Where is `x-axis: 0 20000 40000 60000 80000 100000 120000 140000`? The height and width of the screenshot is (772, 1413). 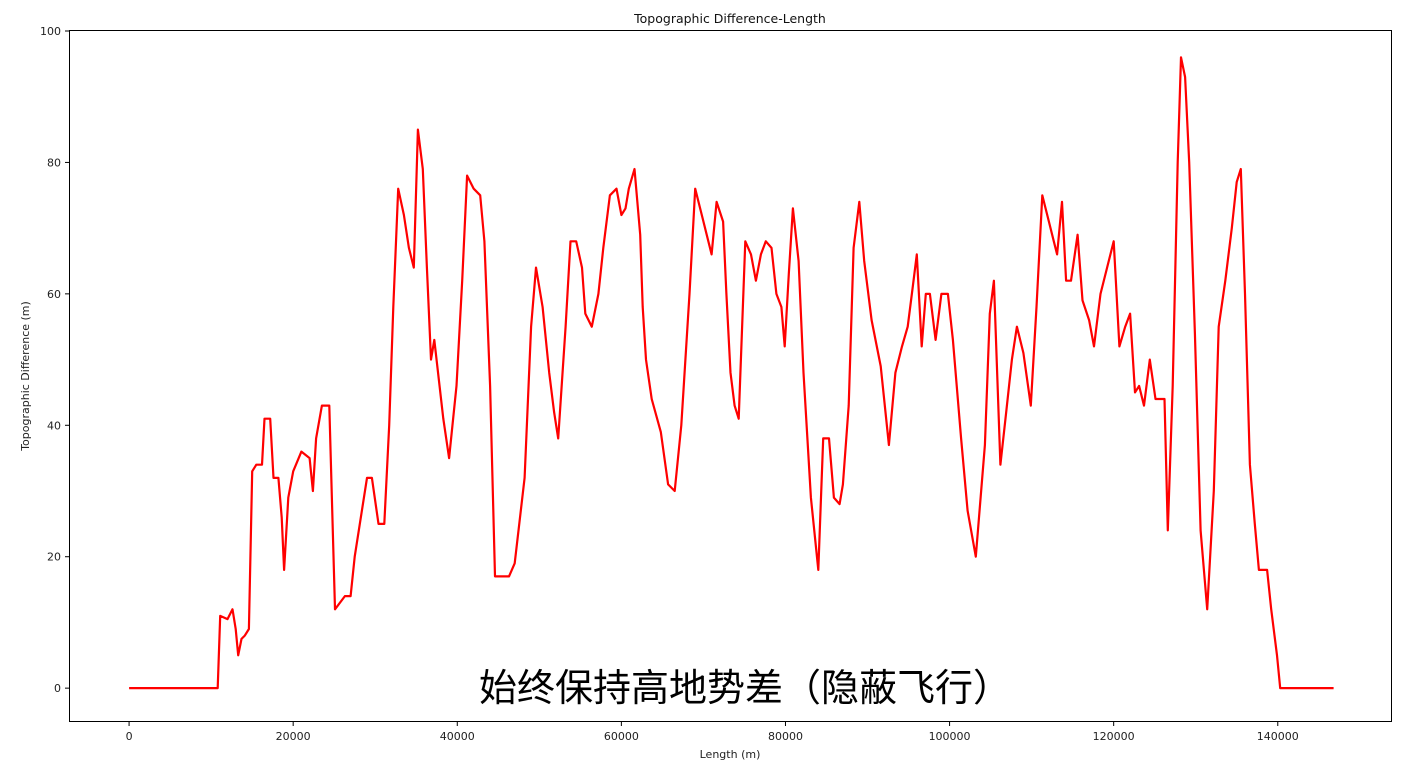
x-axis: 0 20000 40000 60000 80000 100000 120000 140000 is located at coordinates (712, 732).